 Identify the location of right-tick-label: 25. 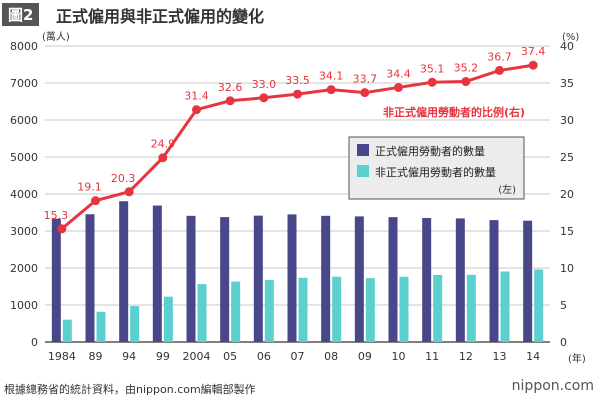
(567, 157).